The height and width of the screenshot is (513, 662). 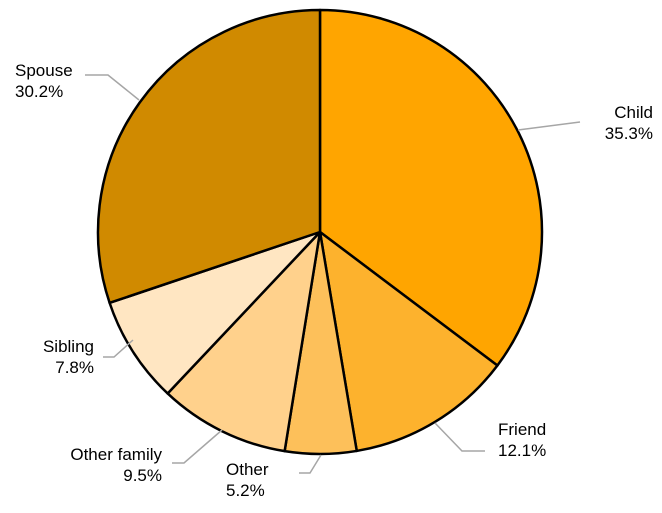 I want to click on slice-category-label: Spouse, so click(x=44, y=70).